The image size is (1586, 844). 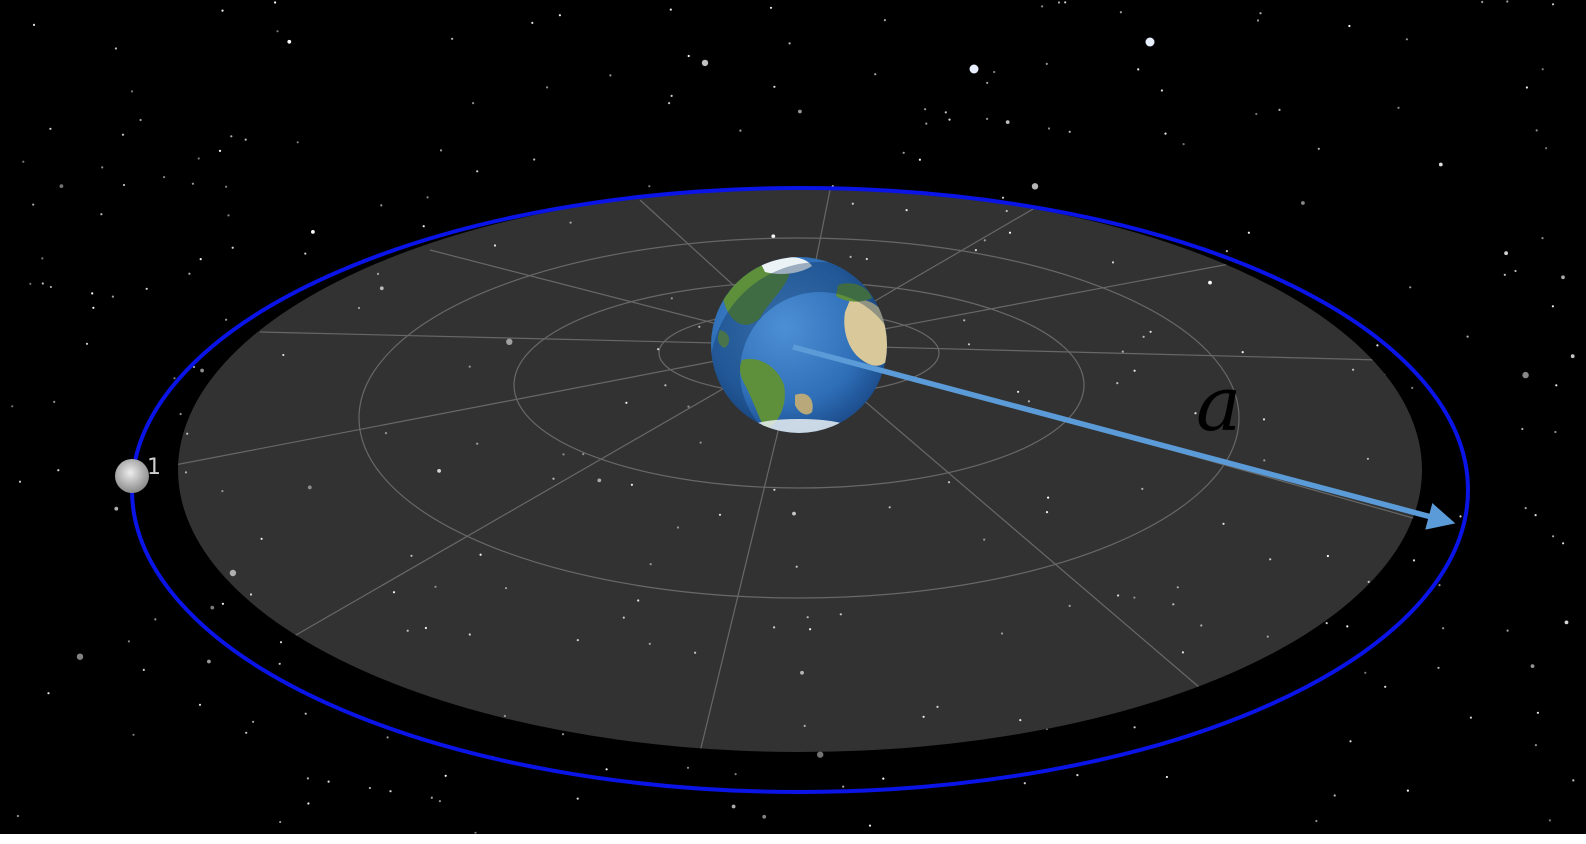 What do you see at coordinates (799, 345) in the screenshot?
I see `earth-globe-icon` at bounding box center [799, 345].